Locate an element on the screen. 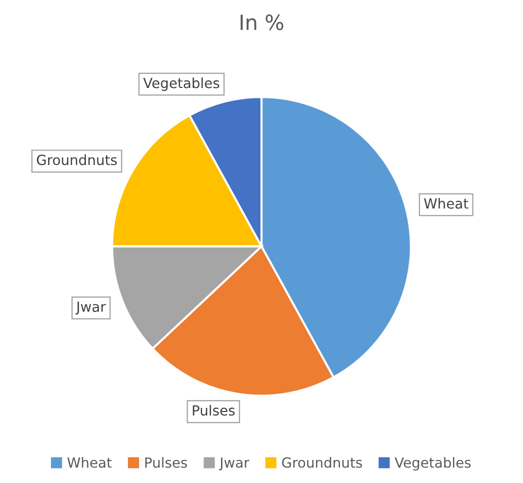 The width and height of the screenshot is (523, 483). legend-label: Pulses is located at coordinates (166, 462).